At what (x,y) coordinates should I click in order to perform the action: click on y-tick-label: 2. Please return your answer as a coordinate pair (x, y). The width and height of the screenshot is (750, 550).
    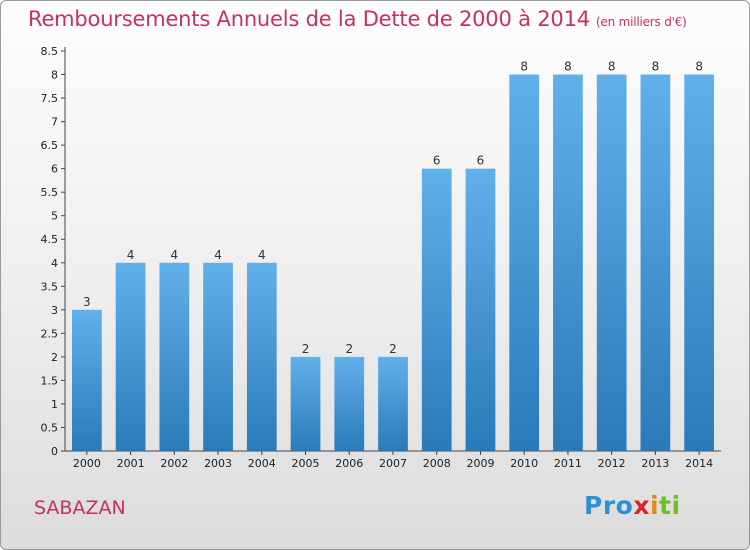
    Looking at the image, I should click on (54, 357).